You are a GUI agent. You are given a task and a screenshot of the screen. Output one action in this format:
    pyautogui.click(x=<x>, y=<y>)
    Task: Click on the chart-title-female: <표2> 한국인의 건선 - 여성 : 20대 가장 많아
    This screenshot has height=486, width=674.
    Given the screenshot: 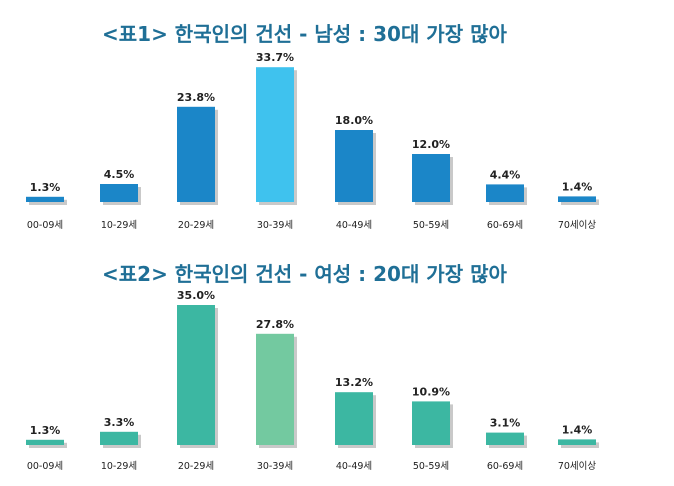 What is the action you would take?
    pyautogui.click(x=304, y=274)
    